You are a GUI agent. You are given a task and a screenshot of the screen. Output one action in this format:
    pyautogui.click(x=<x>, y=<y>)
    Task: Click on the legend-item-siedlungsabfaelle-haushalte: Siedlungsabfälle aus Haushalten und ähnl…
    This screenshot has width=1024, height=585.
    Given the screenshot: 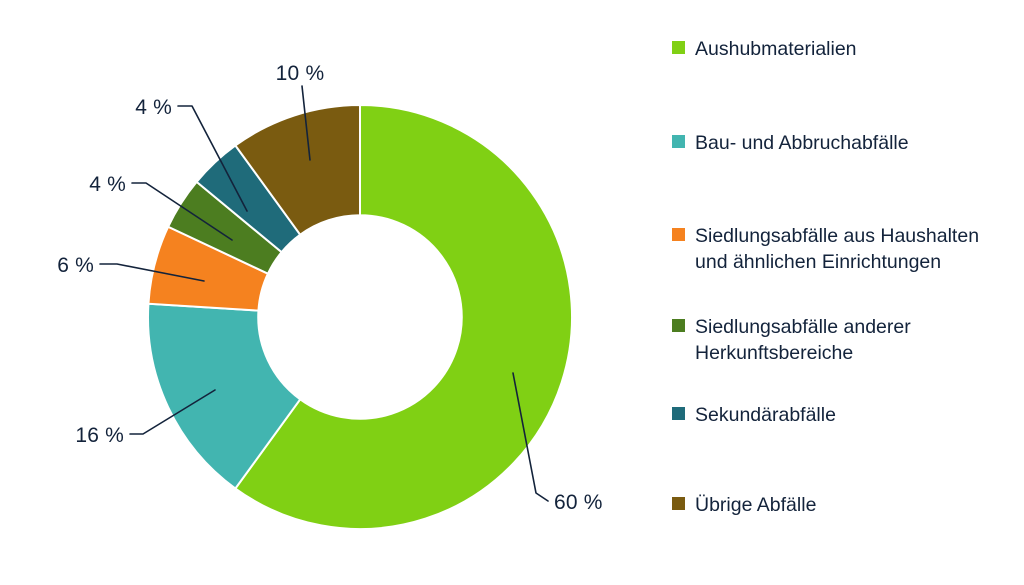 What is the action you would take?
    pyautogui.click(x=844, y=268)
    